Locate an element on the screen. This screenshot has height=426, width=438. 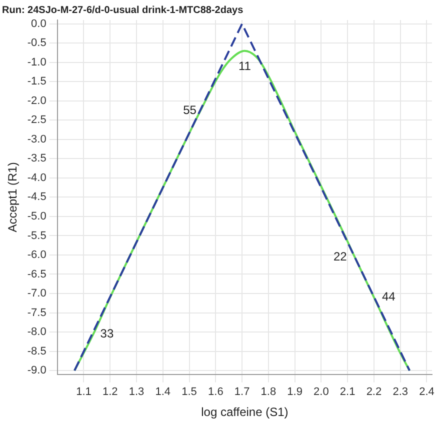
annotation: 44 is located at coordinates (389, 297).